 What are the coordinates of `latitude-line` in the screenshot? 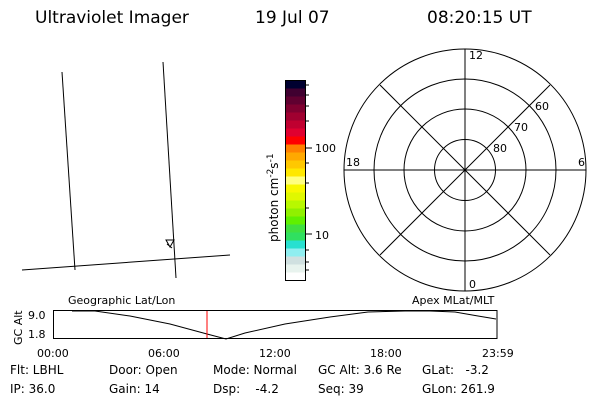 It's located at (126, 262).